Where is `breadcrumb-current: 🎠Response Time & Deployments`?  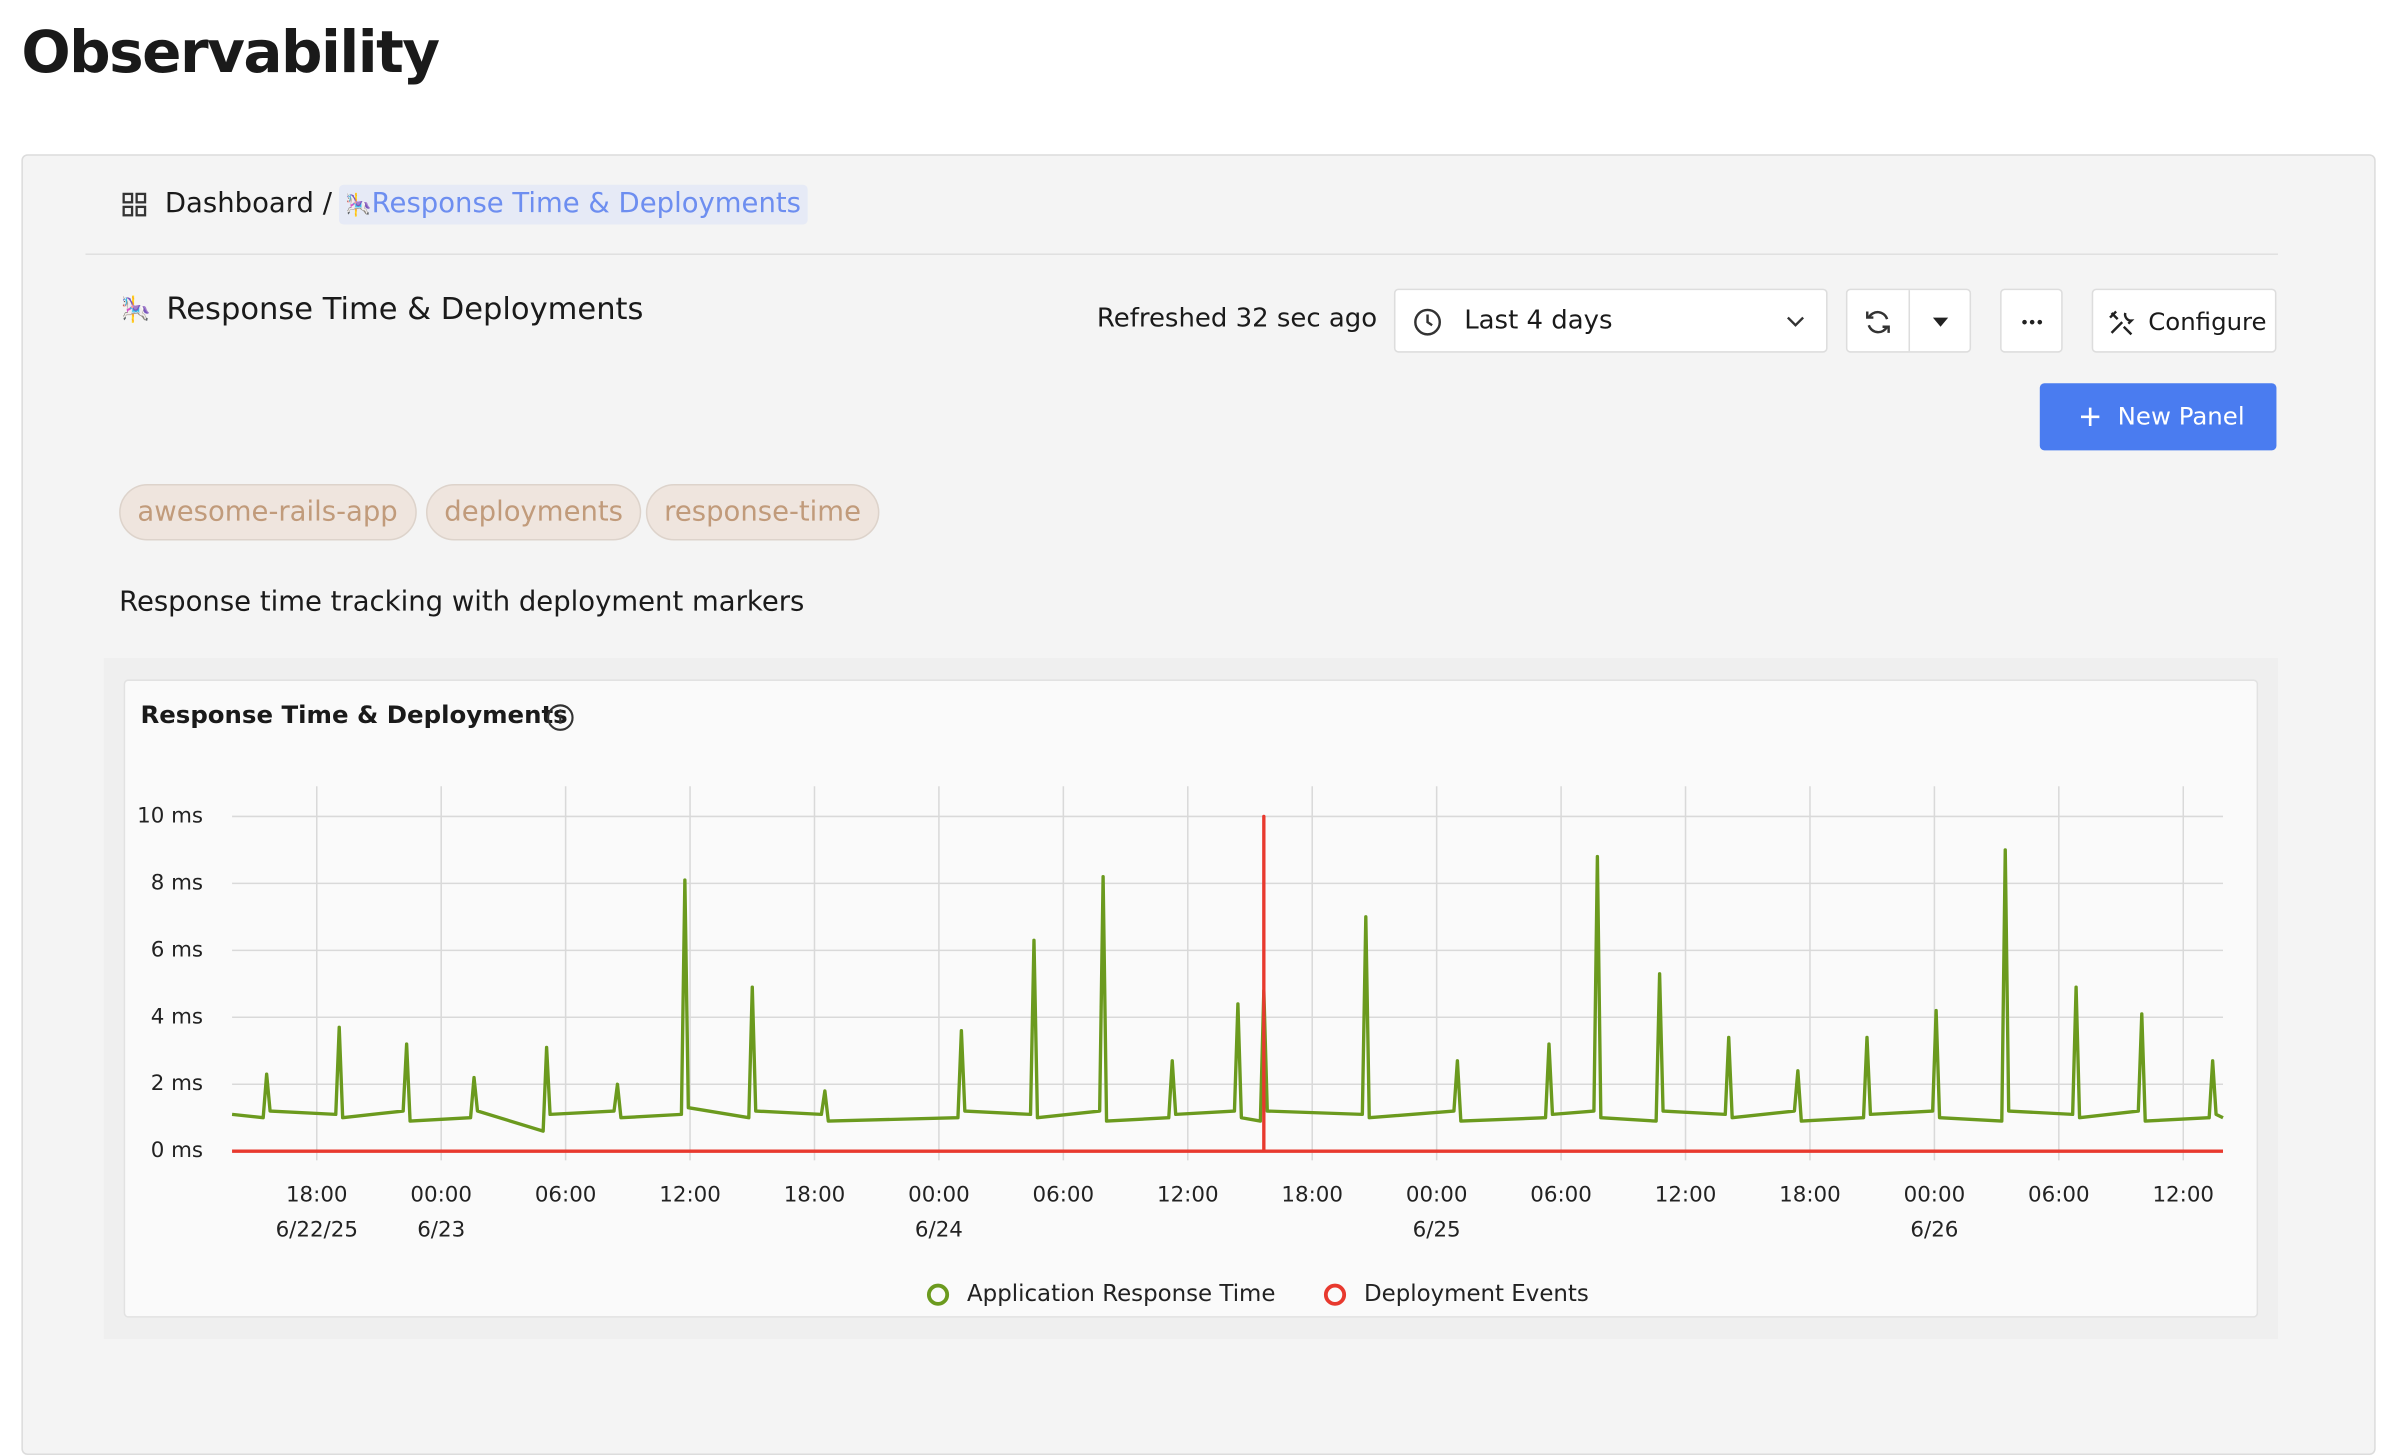
breadcrumb-current: 🎠Response Time & Deployments is located at coordinates (573, 205).